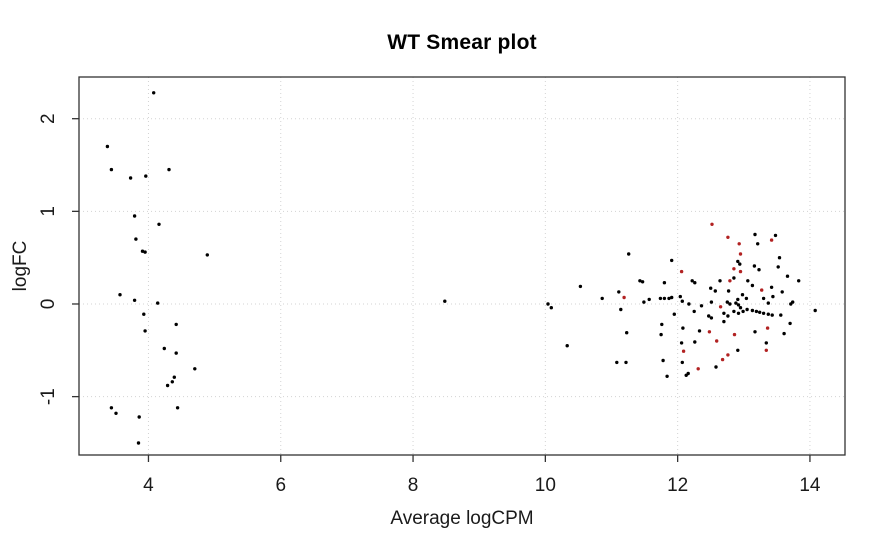  Describe the element at coordinates (413, 485) in the screenshot. I see `x-tick-label: 8` at that location.